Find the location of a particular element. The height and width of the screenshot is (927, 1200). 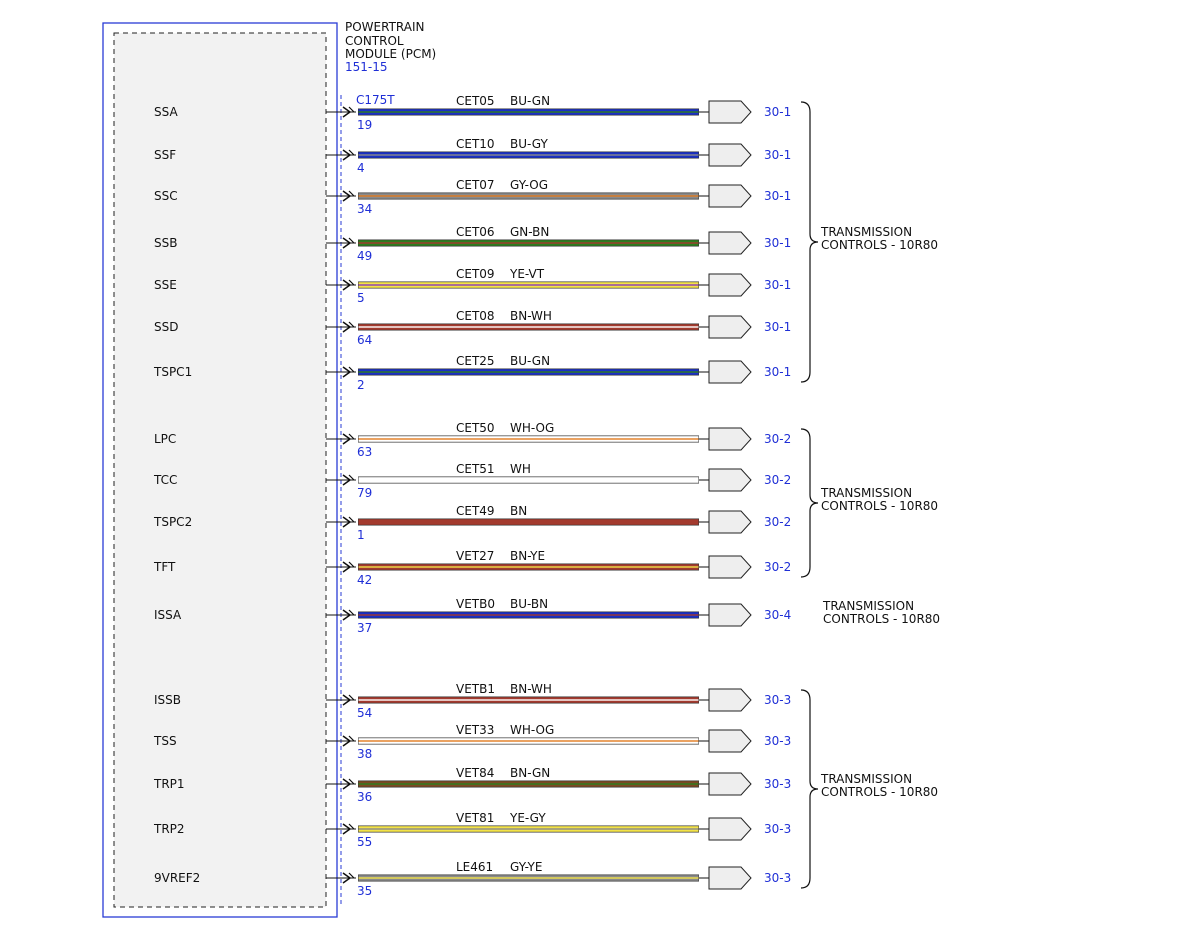

circuit-id: CET25 is located at coordinates (475, 361).